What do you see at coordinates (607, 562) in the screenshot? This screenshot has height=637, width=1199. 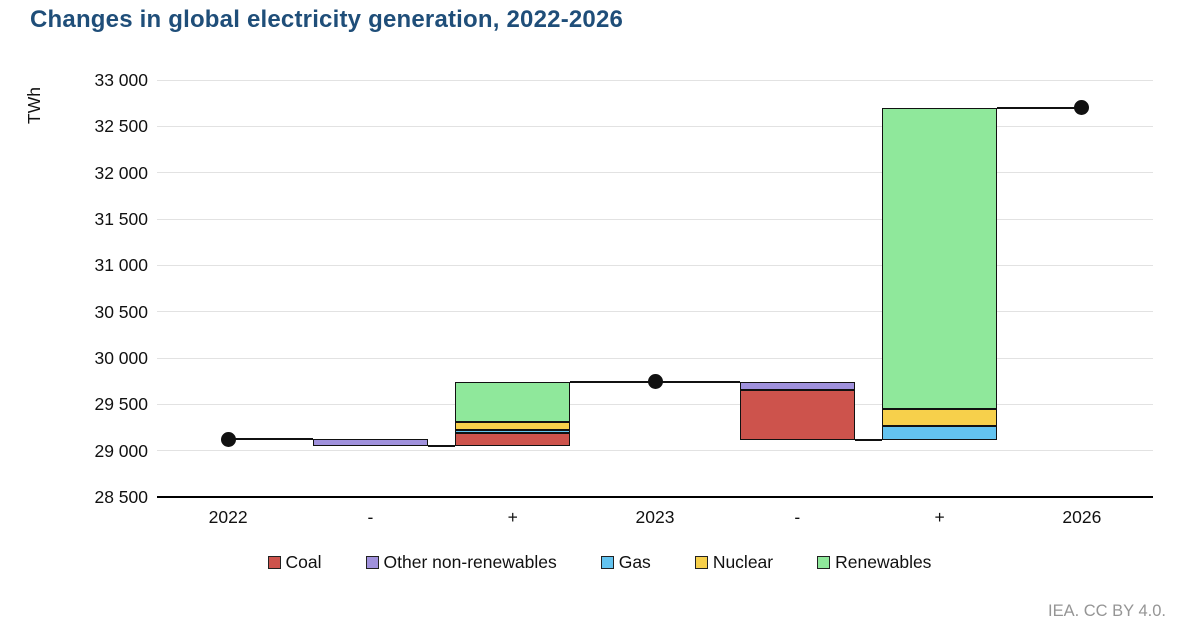 I see `legend-swatch-gas` at bounding box center [607, 562].